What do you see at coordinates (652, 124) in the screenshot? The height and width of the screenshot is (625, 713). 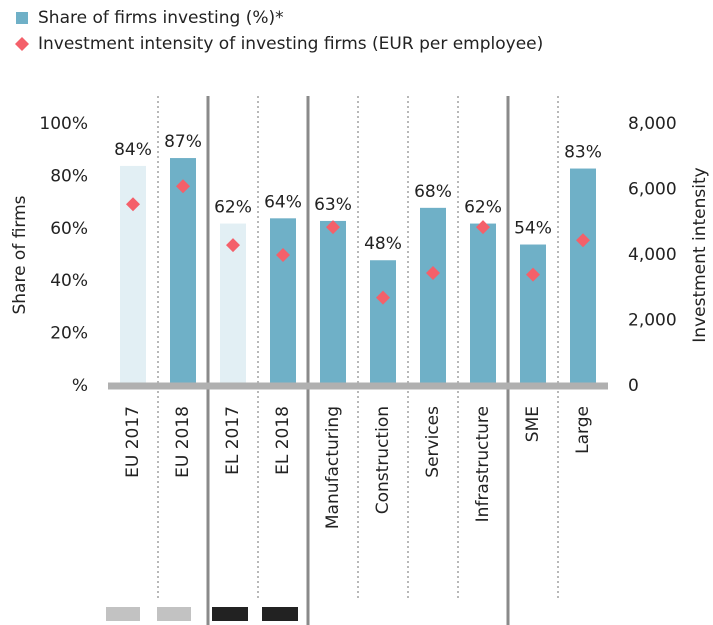 I see `y2-tick-label: 8,000` at bounding box center [652, 124].